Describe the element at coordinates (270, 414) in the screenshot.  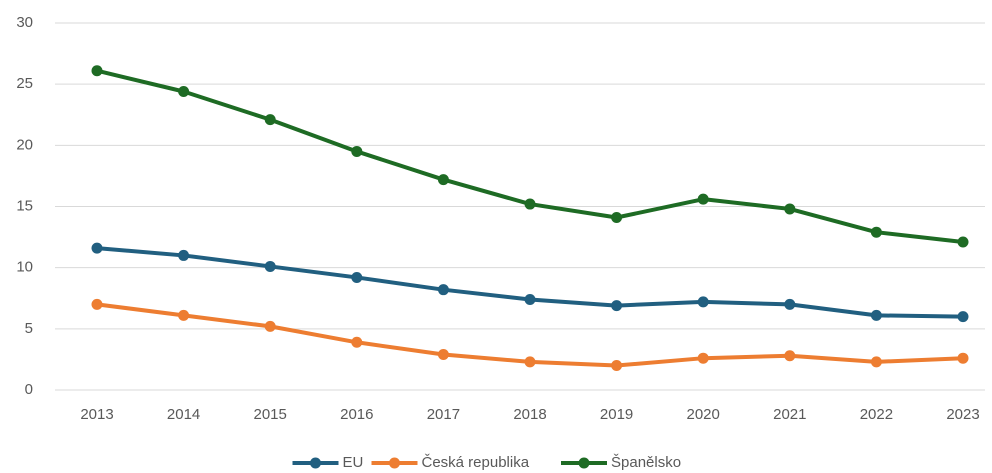
I see `x-tick-label: 2015` at that location.